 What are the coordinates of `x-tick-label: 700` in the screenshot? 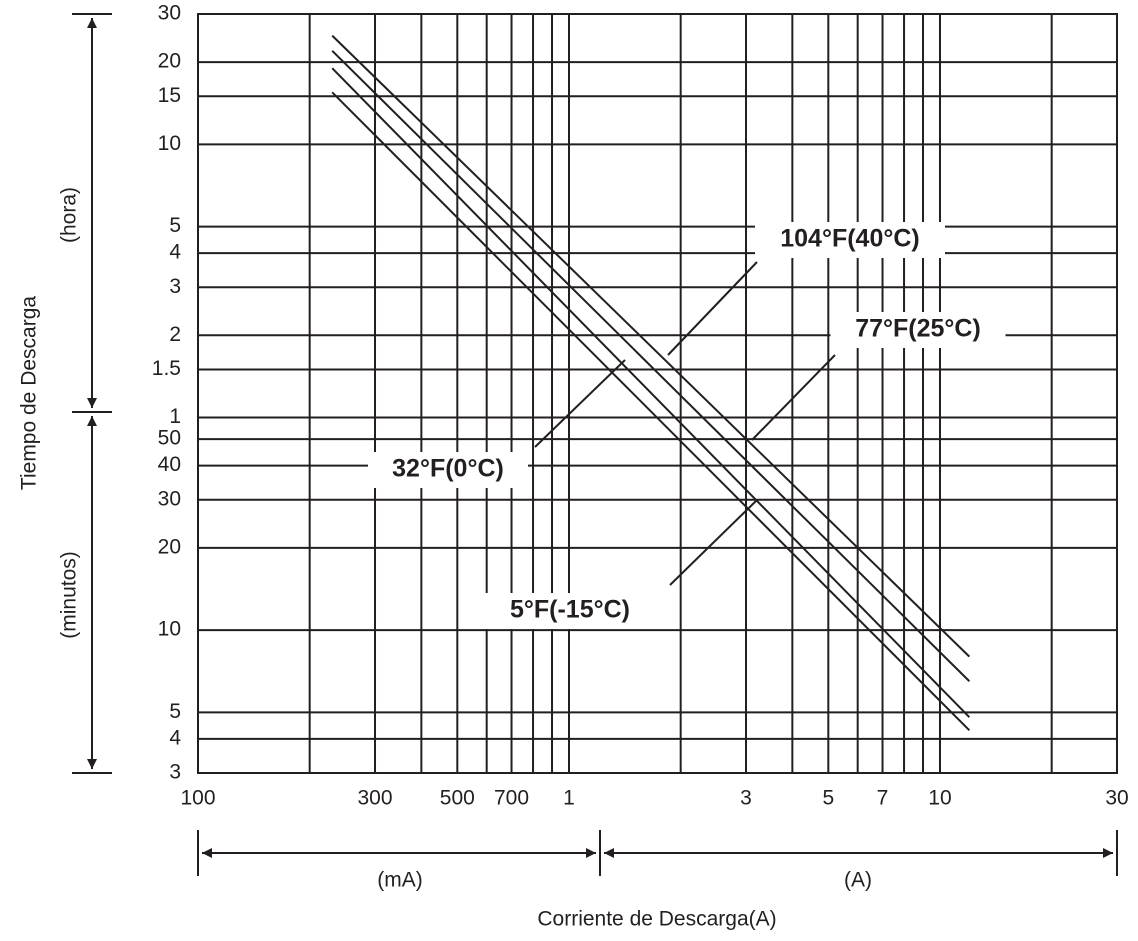 It's located at (511, 798).